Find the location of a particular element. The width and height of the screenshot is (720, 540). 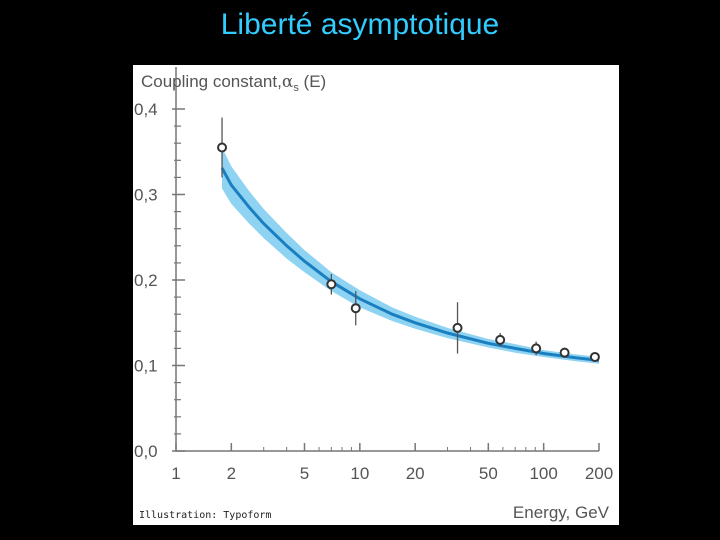

y-tick-label: 0,2 is located at coordinates (146, 280).